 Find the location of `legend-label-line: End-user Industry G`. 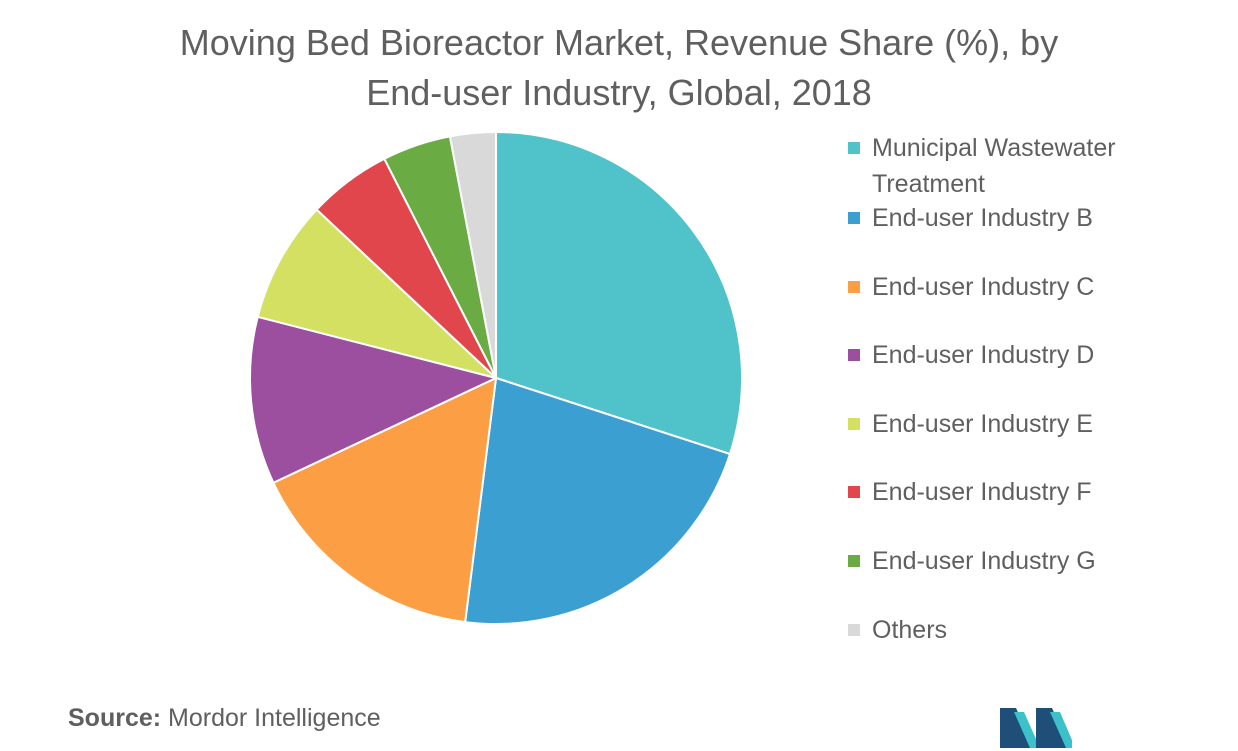

legend-label-line: End-user Industry G is located at coordinates (984, 561).